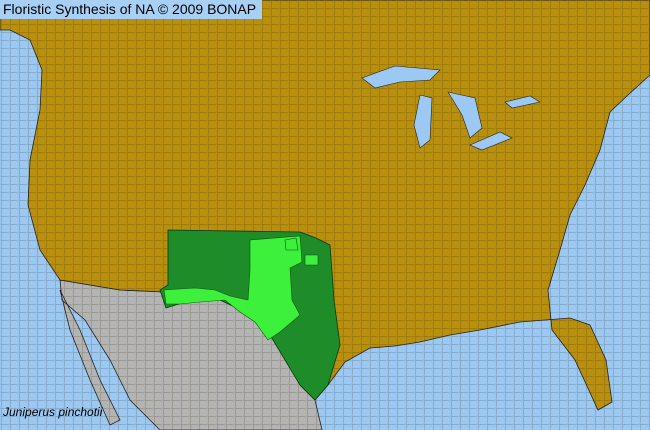 The image size is (650, 430). I want to click on map-title: Floristic Synthesis of NA © 2009 BONAP, so click(131, 9).